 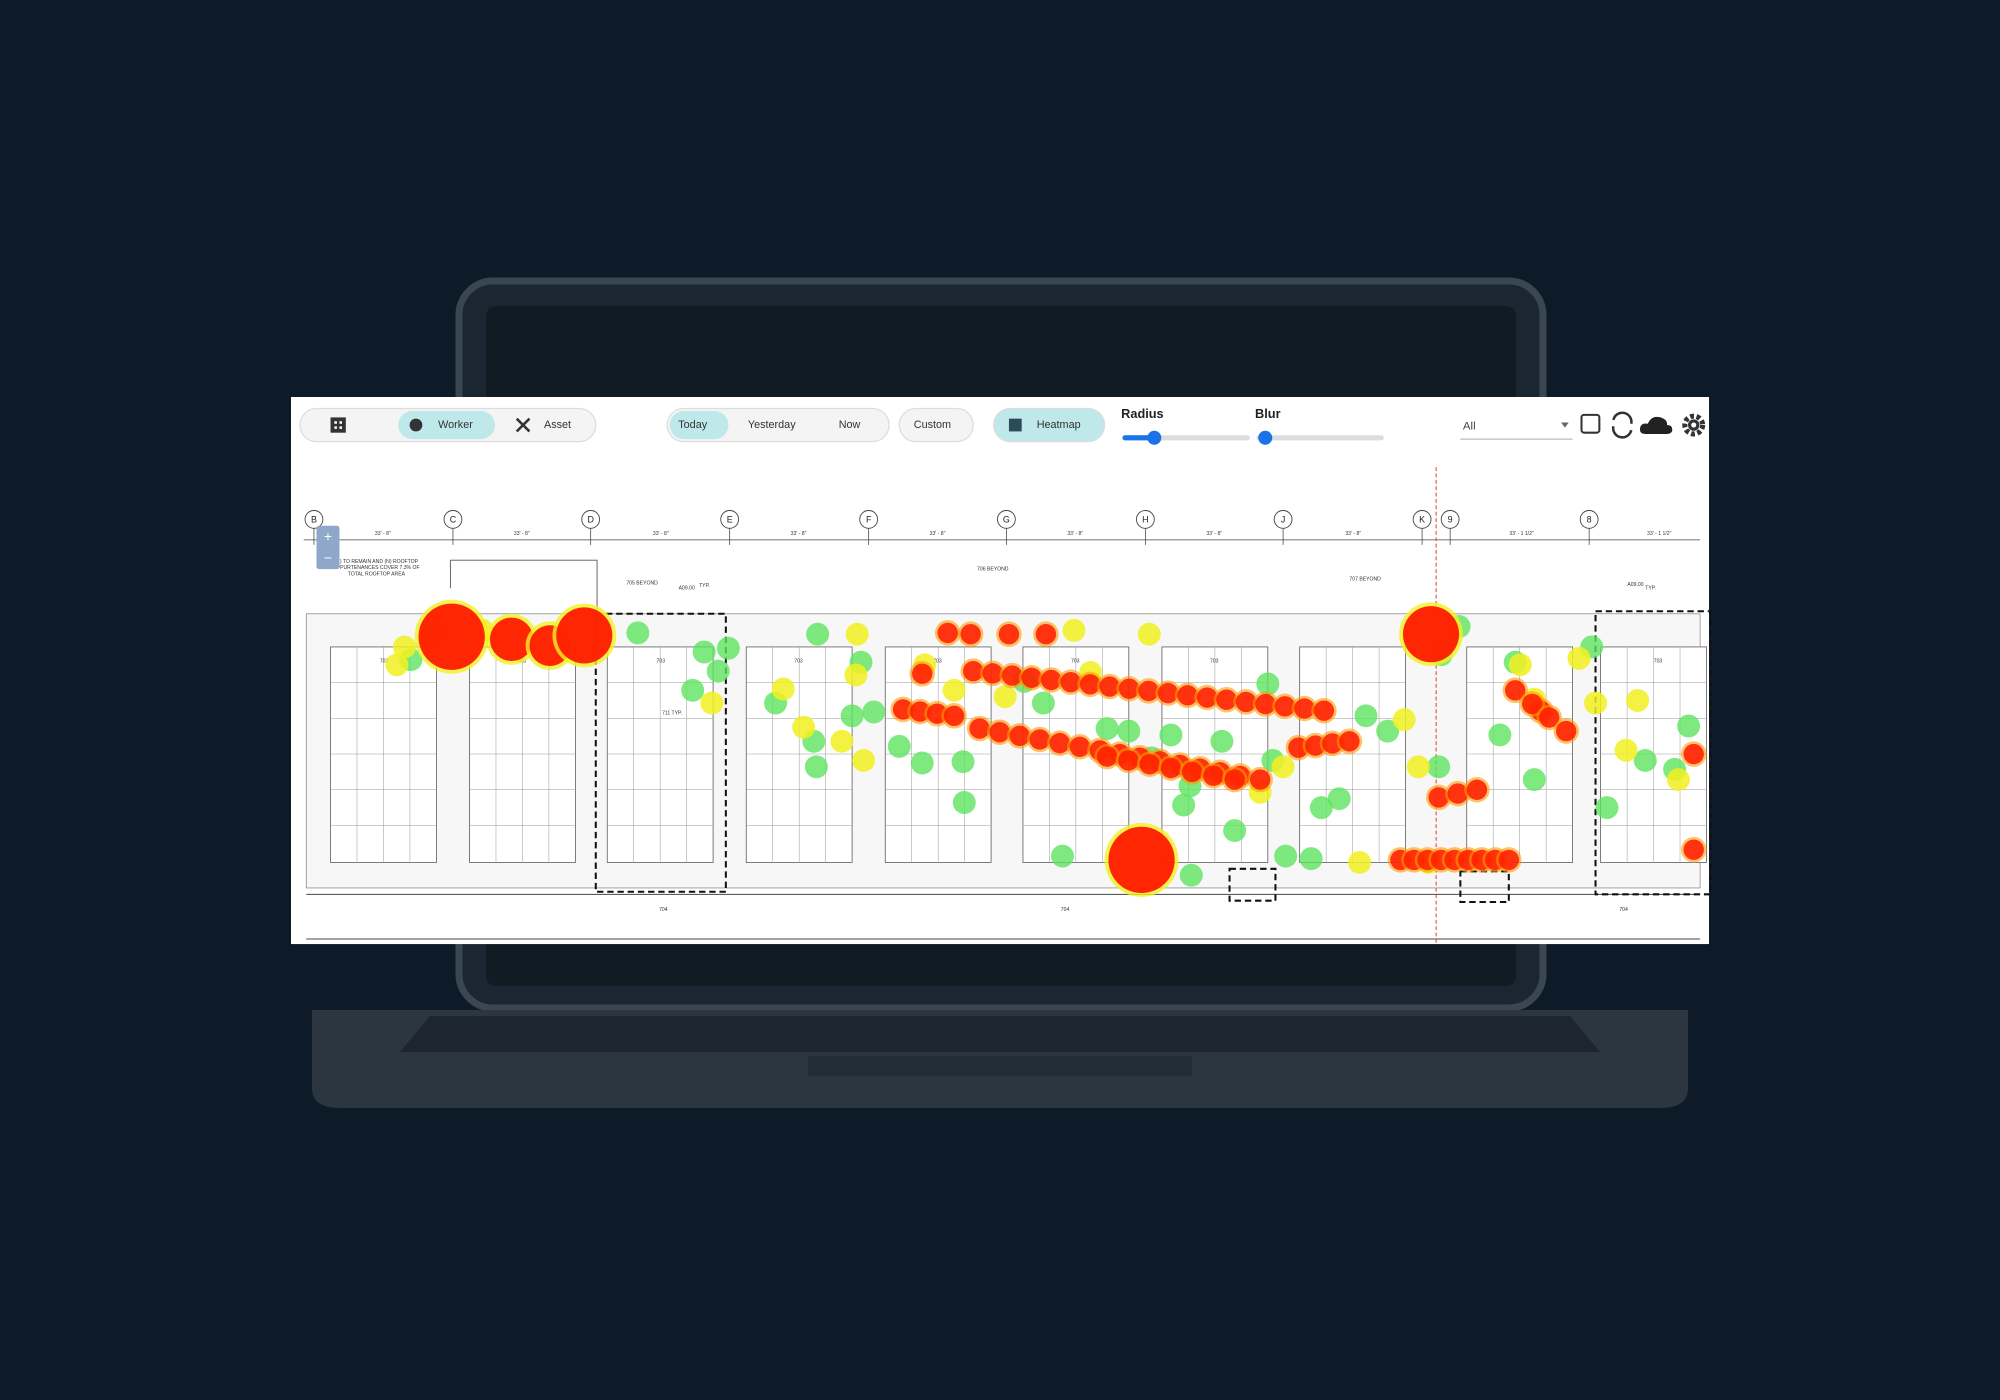 What do you see at coordinates (692, 425) in the screenshot?
I see `today-label: Today` at bounding box center [692, 425].